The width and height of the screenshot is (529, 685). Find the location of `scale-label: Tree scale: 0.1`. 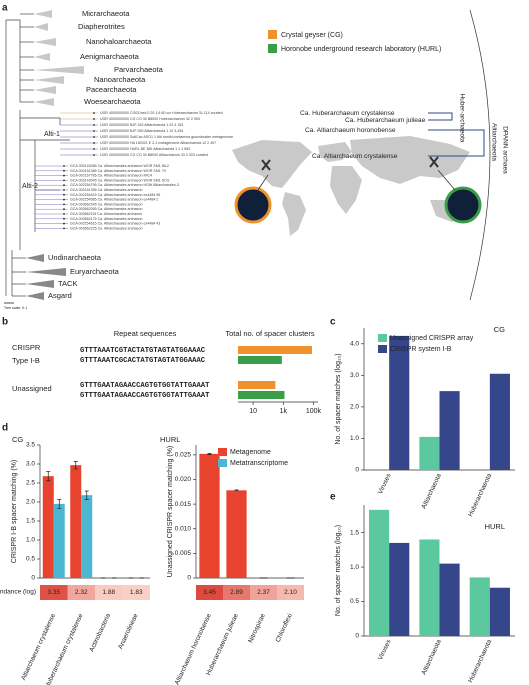

scale-label: Tree scale: 0.1 is located at coordinates (15, 308).